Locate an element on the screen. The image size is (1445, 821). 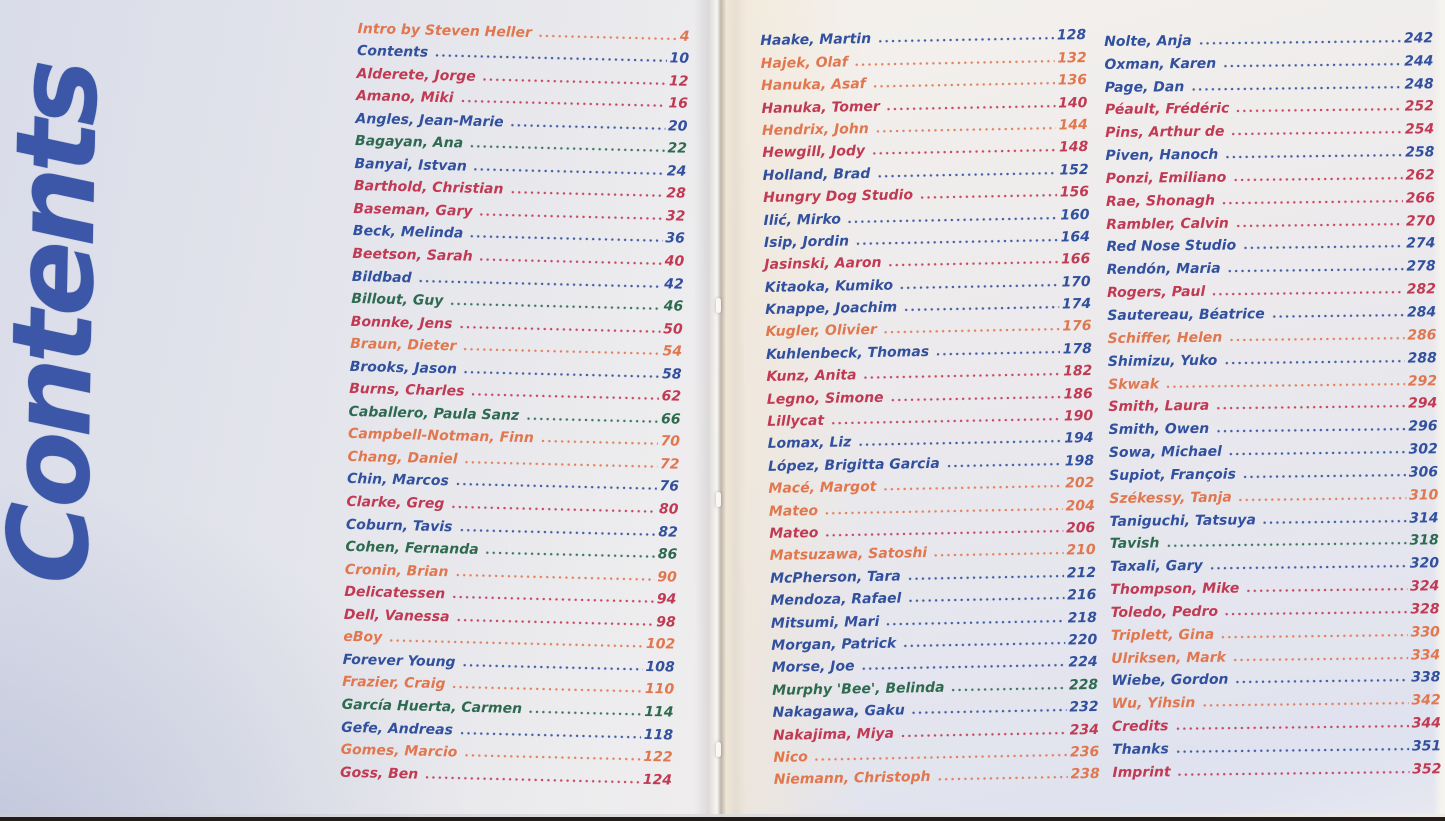
toc-entry-label: McPherson, Tara is located at coordinates (835, 577).